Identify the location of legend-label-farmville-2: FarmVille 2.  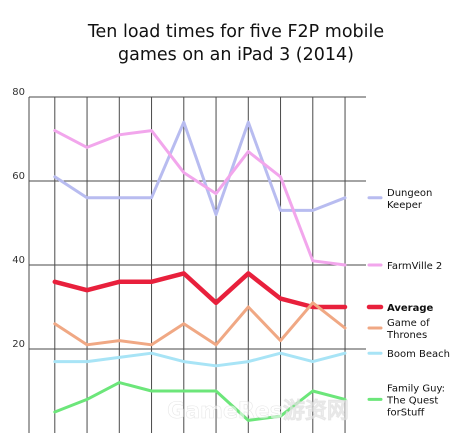
(414, 266).